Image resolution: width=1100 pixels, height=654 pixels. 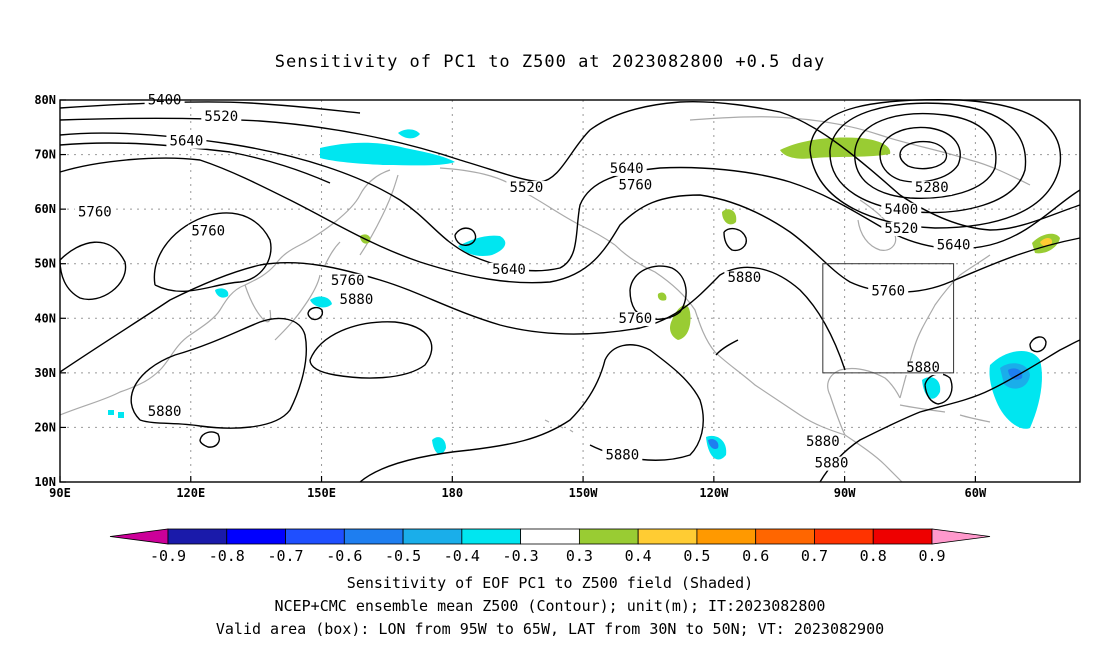 I want to click on contour-5280-low, so click(x=920, y=154).